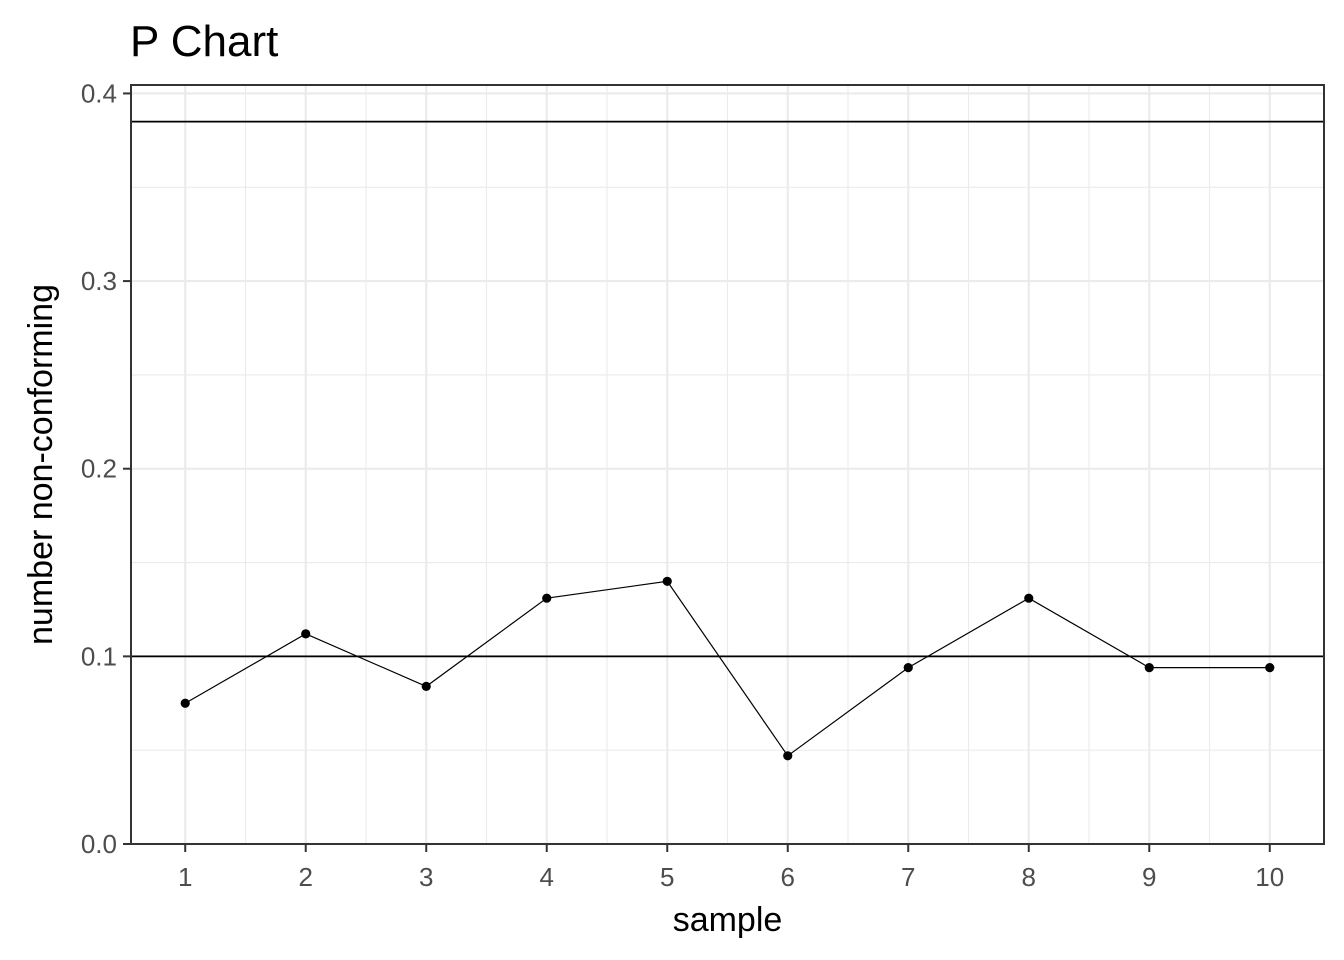  Describe the element at coordinates (99, 844) in the screenshot. I see `y-tick-label: 0.0` at that location.